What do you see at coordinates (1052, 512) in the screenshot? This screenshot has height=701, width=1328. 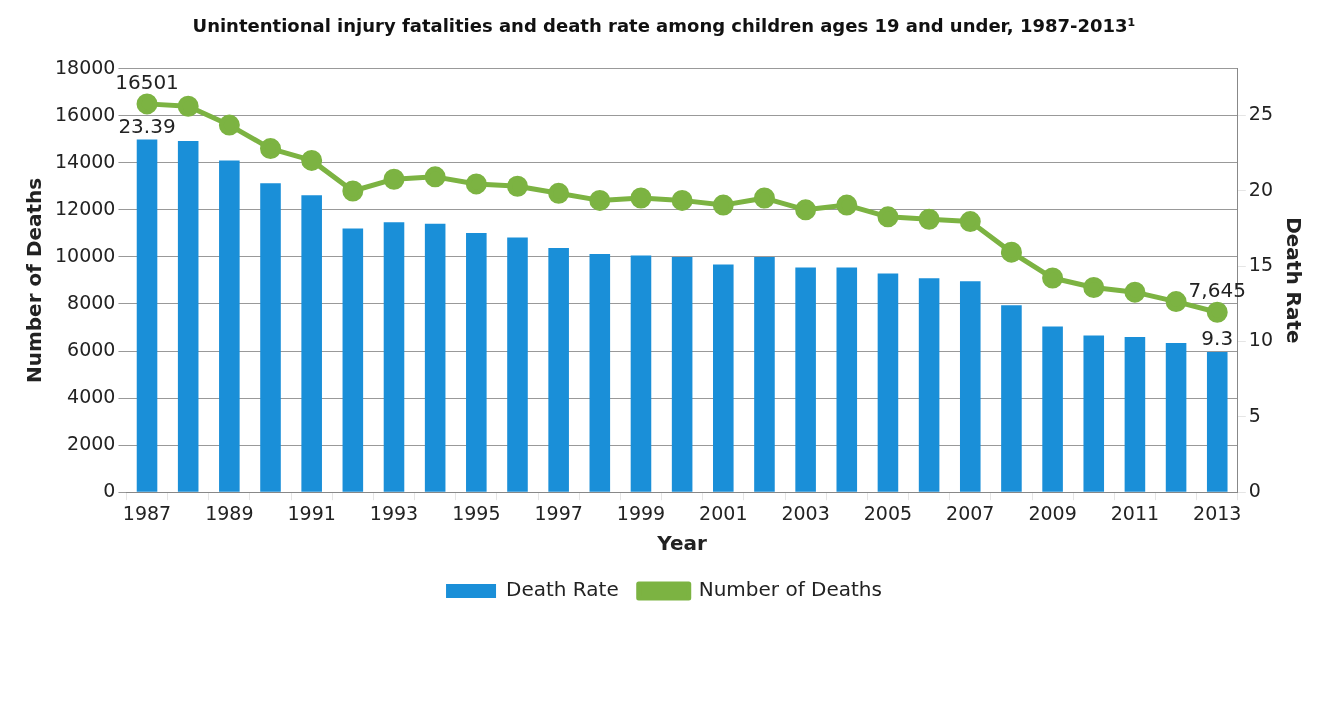 I see `x-tick-label: 2009` at bounding box center [1052, 512].